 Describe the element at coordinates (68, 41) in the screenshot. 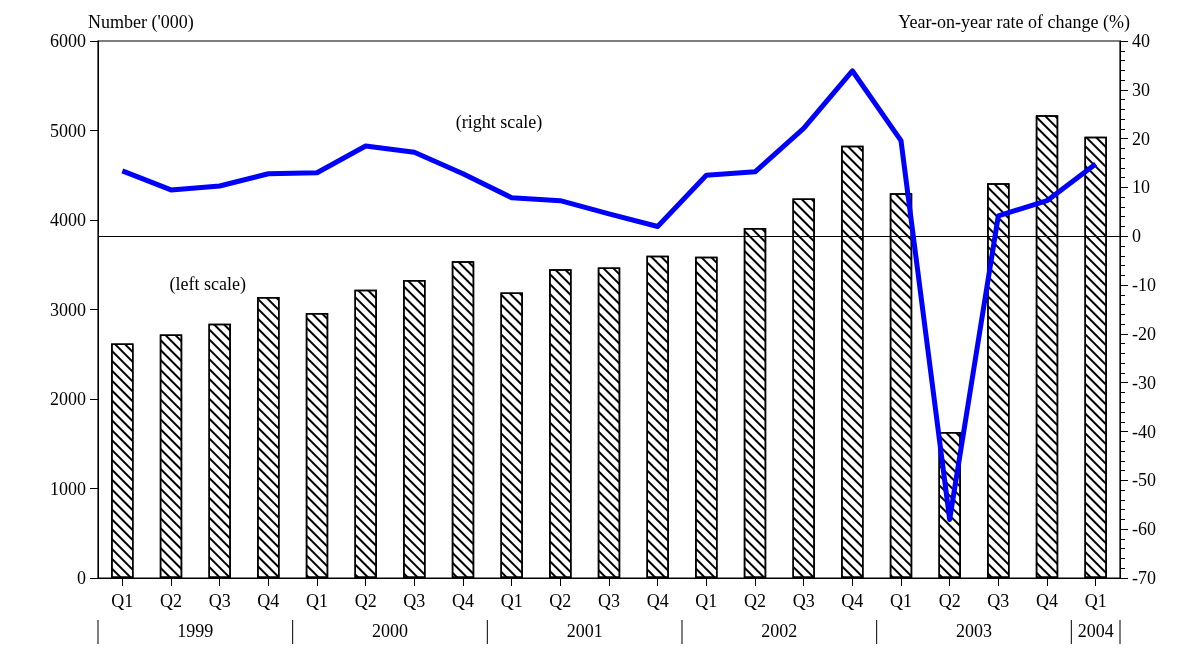

I see `y-tick-label: 6000` at that location.